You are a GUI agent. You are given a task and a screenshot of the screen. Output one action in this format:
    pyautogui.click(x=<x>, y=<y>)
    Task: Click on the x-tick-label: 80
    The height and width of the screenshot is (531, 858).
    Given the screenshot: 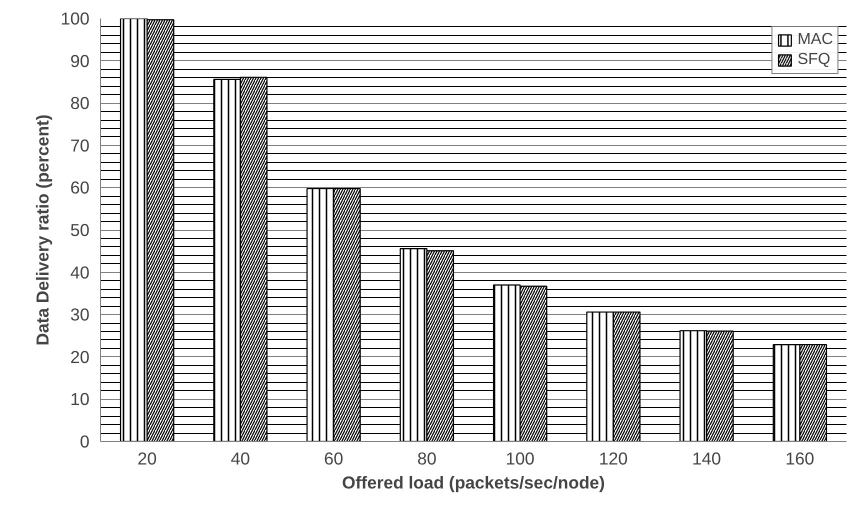 What is the action you would take?
    pyautogui.click(x=427, y=458)
    